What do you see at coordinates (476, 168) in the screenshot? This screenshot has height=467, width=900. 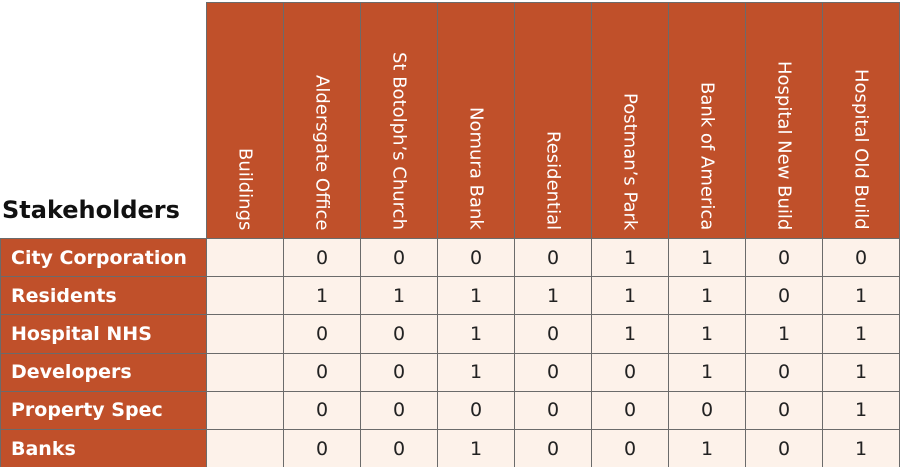 I see `column-header-text: Nomura Bank` at bounding box center [476, 168].